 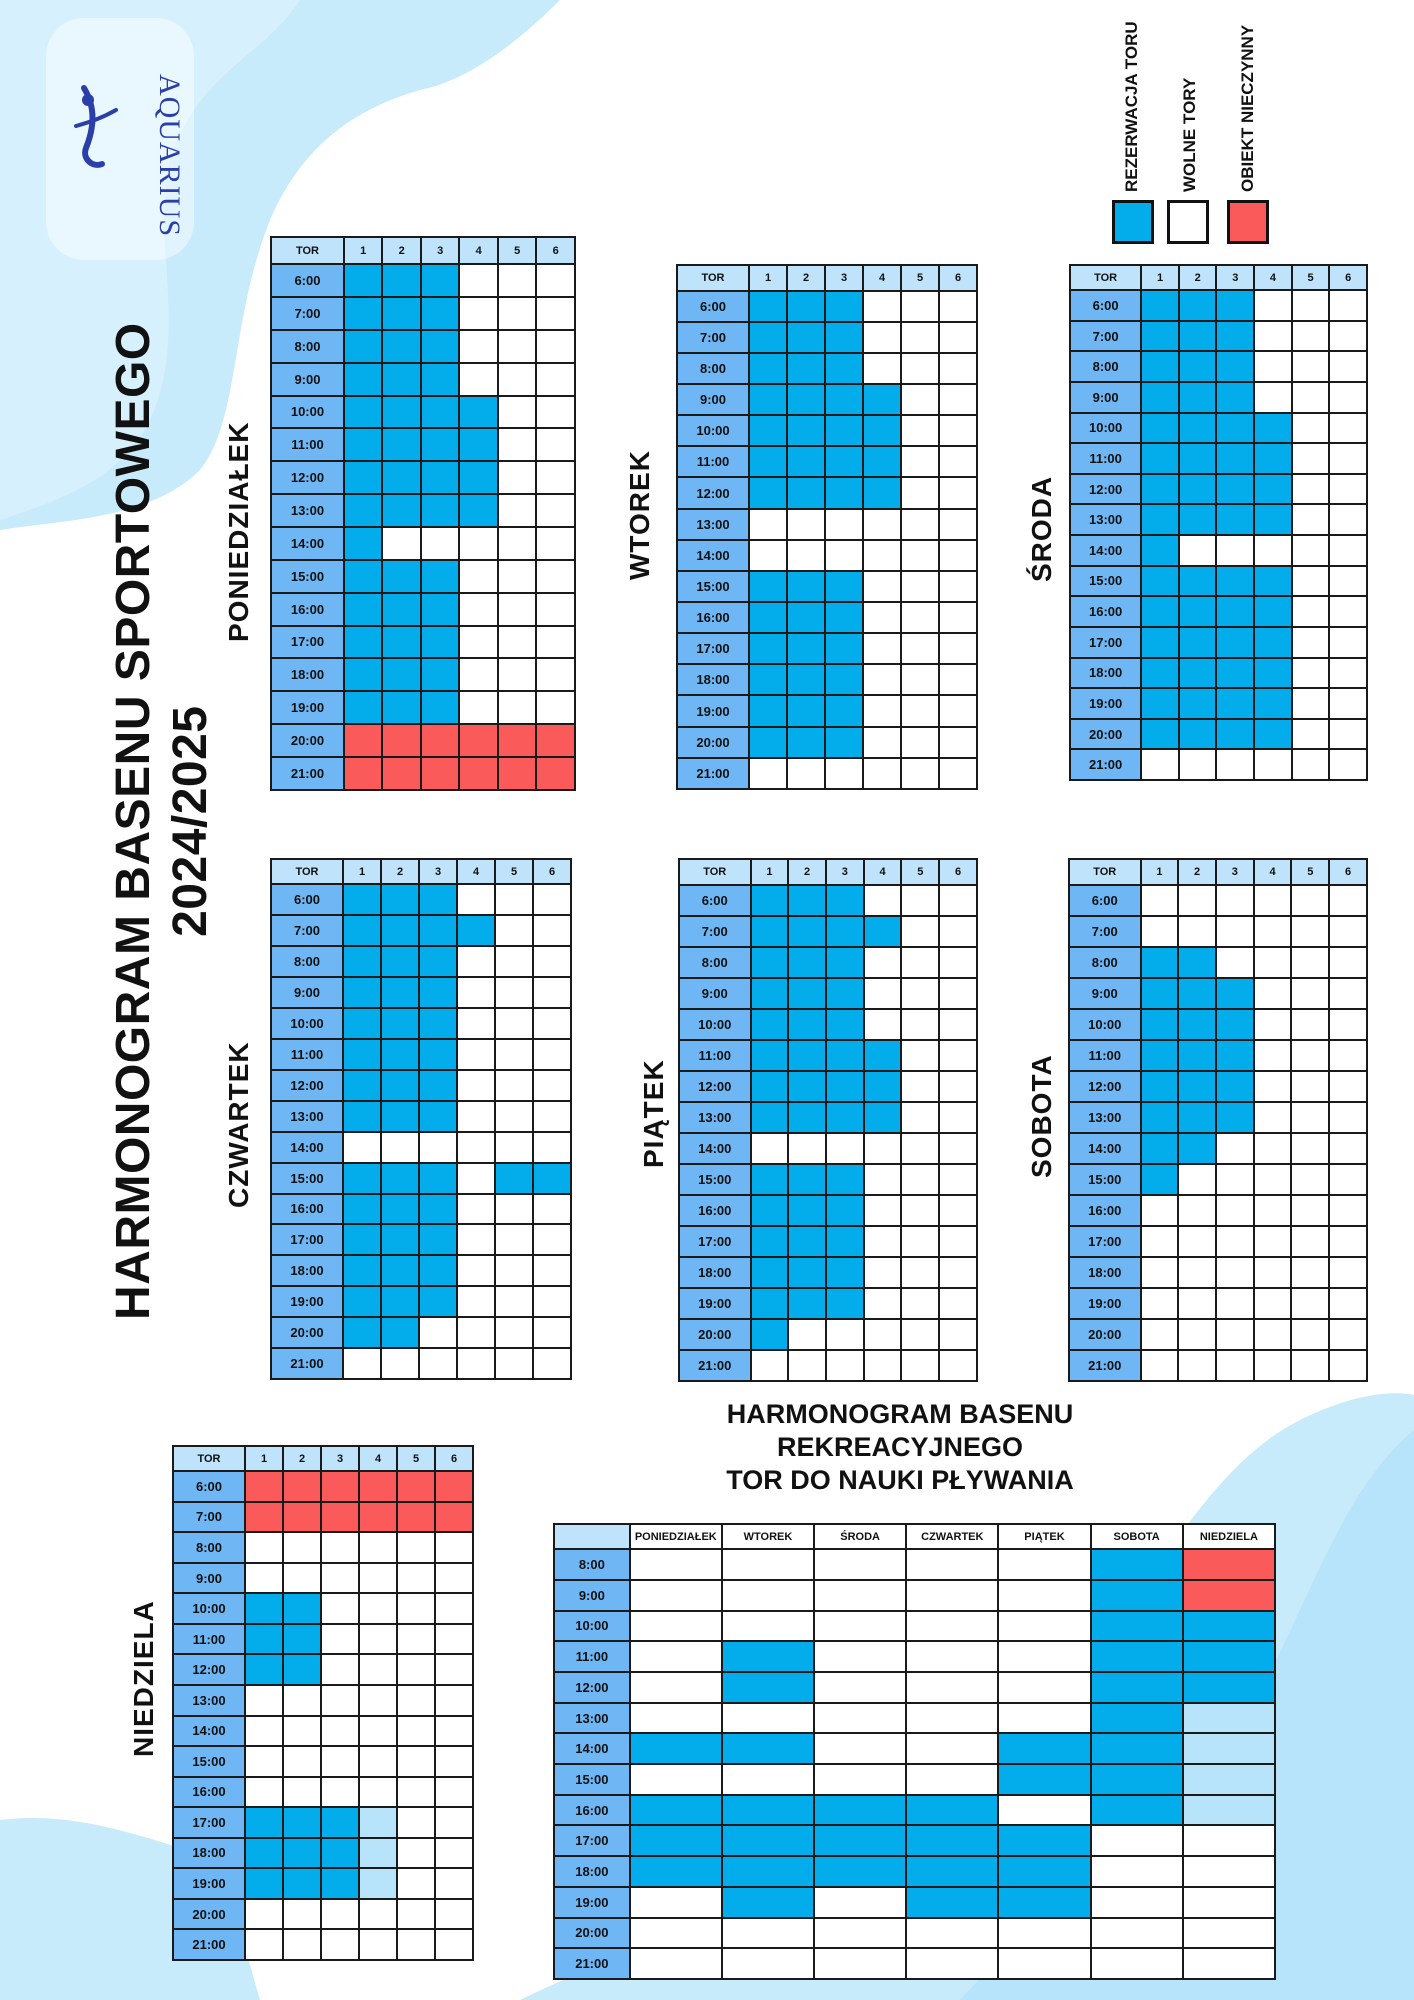 I want to click on header-lane: 2, so click(x=1197, y=872).